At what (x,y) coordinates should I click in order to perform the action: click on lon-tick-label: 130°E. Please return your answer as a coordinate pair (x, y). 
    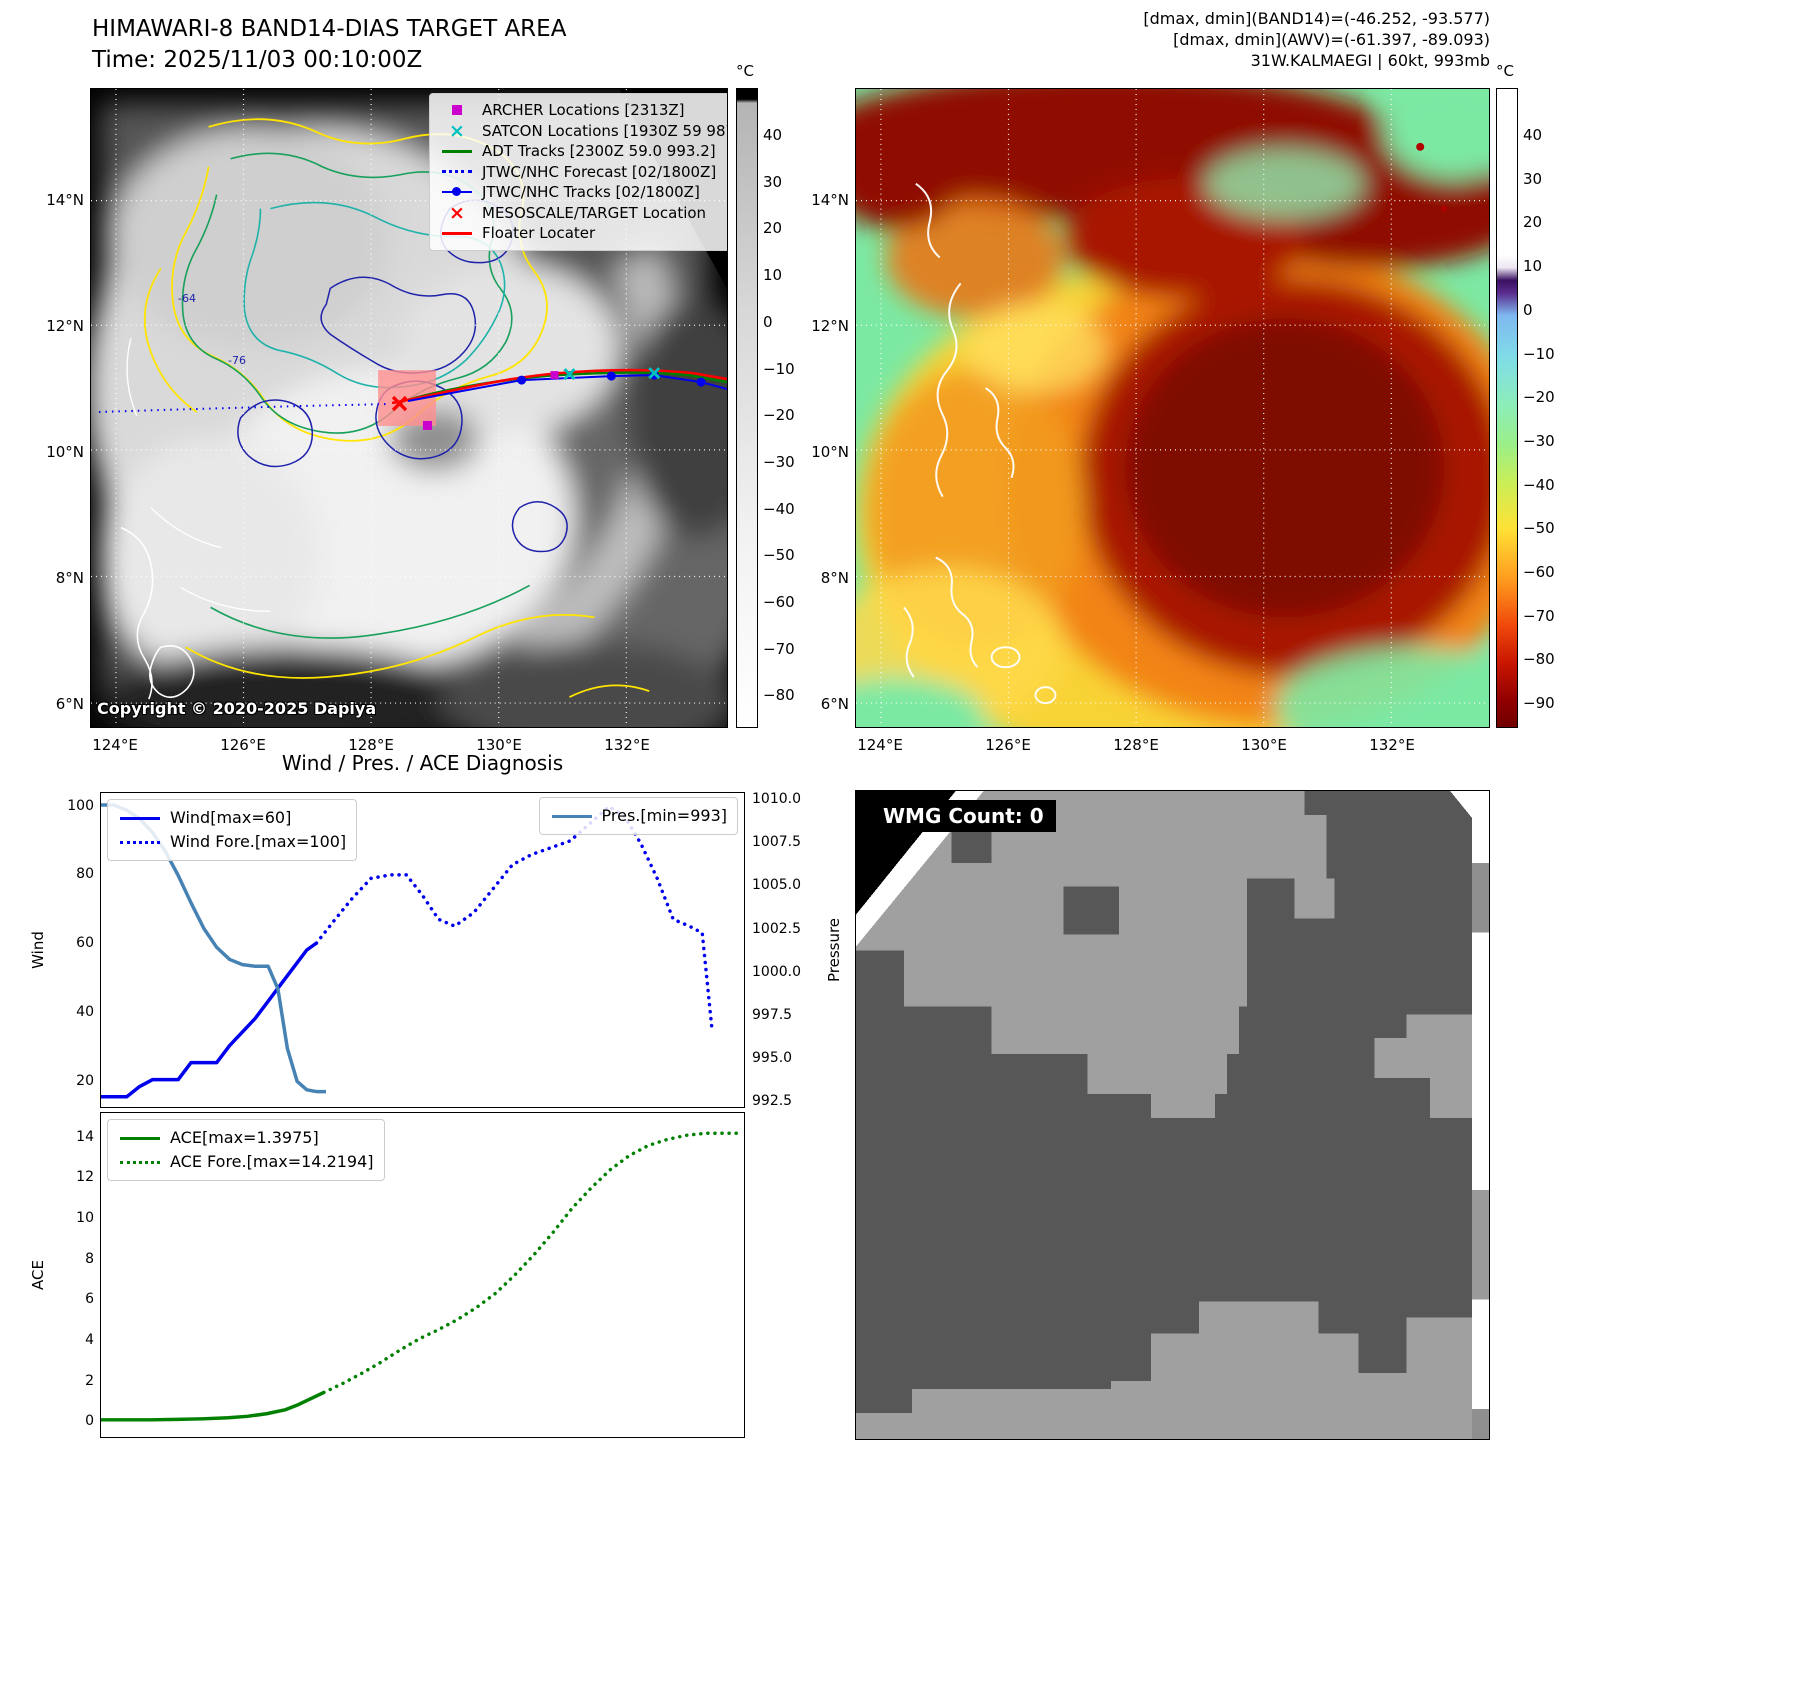
    Looking at the image, I should click on (1264, 745).